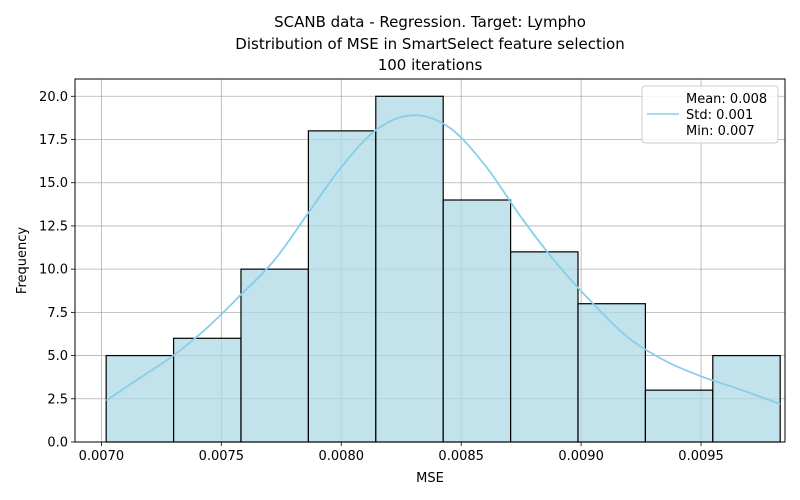 This screenshot has width=800, height=500. I want to click on legend: Mean: 0.008 Std: 0.001 Min: 0.007, so click(710, 114).